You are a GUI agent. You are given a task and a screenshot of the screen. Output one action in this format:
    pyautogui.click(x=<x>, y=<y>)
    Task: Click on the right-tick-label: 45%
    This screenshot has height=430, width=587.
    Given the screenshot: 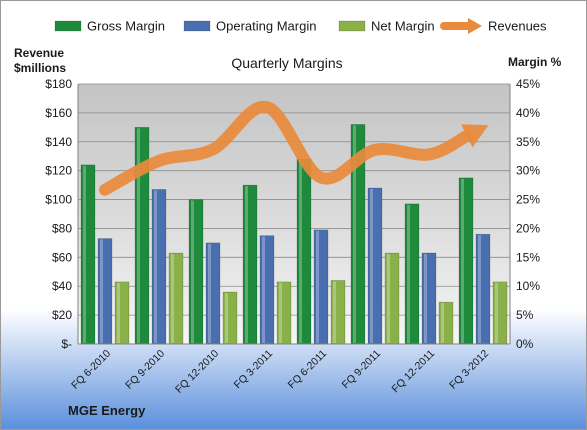 What is the action you would take?
    pyautogui.click(x=528, y=84)
    